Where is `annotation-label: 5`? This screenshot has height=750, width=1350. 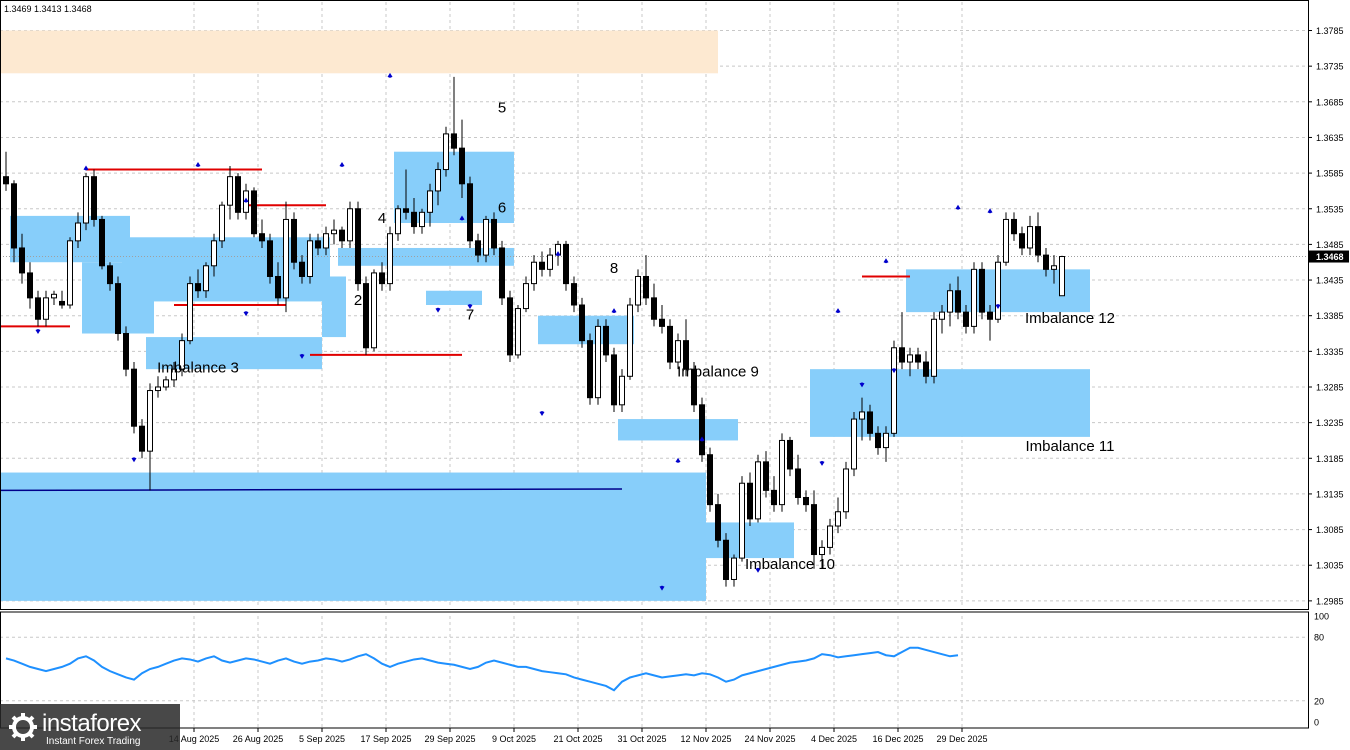 annotation-label: 5 is located at coordinates (502, 108).